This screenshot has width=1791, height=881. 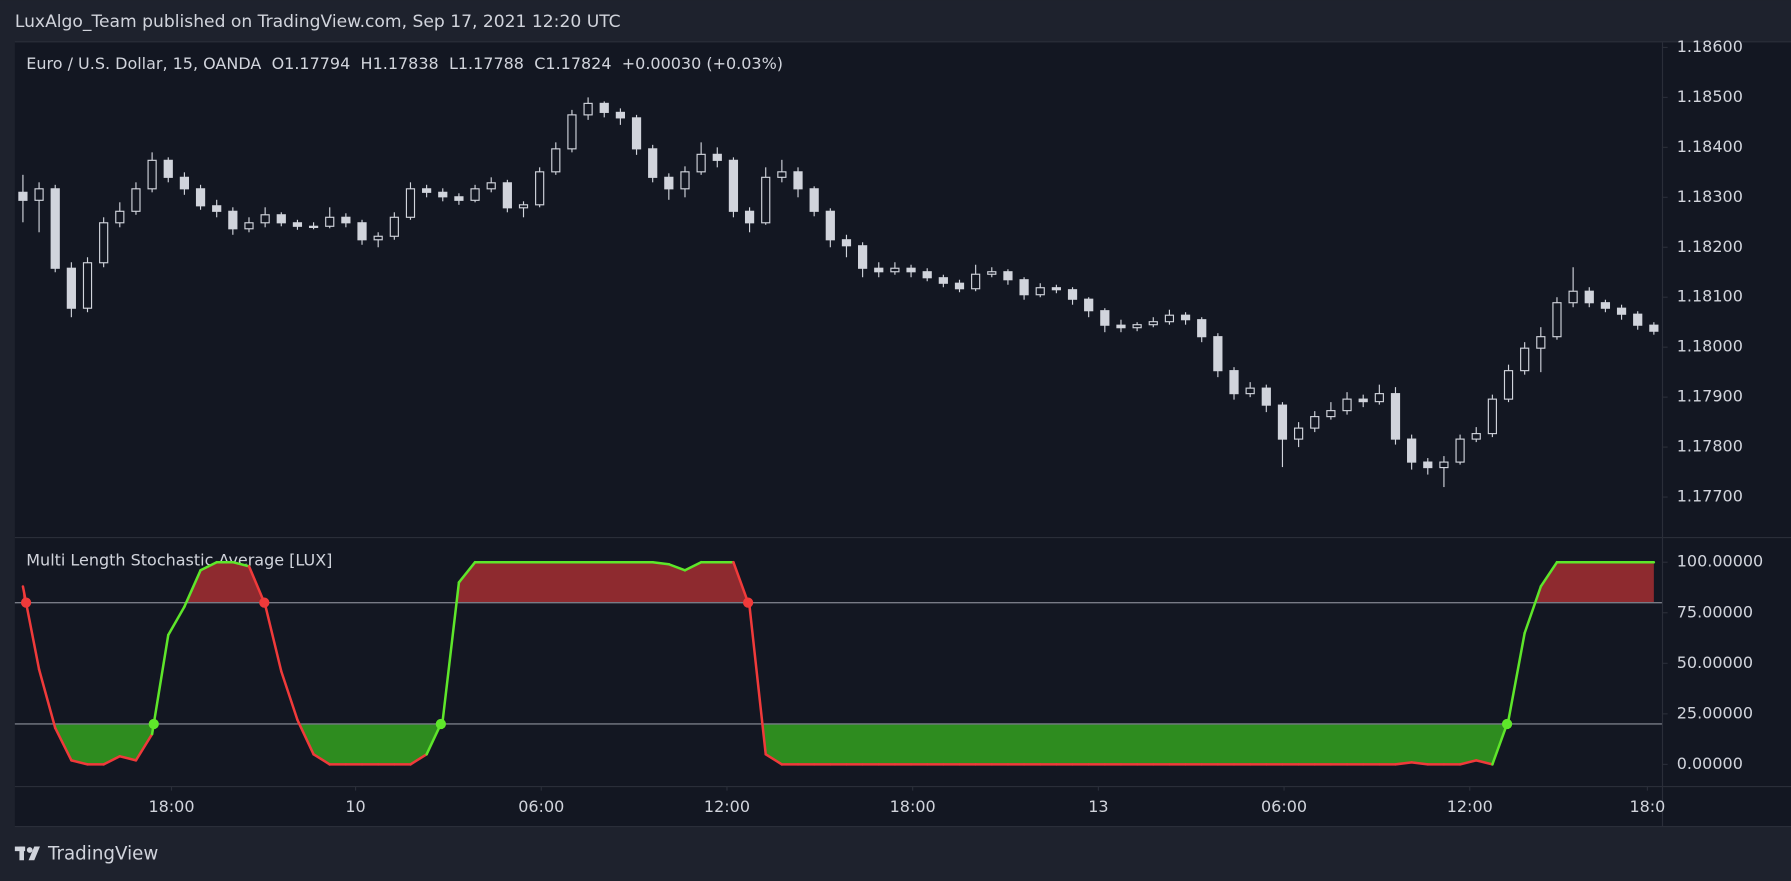 What do you see at coordinates (1710, 446) in the screenshot?
I see `price-tick-label: 1.17800` at bounding box center [1710, 446].